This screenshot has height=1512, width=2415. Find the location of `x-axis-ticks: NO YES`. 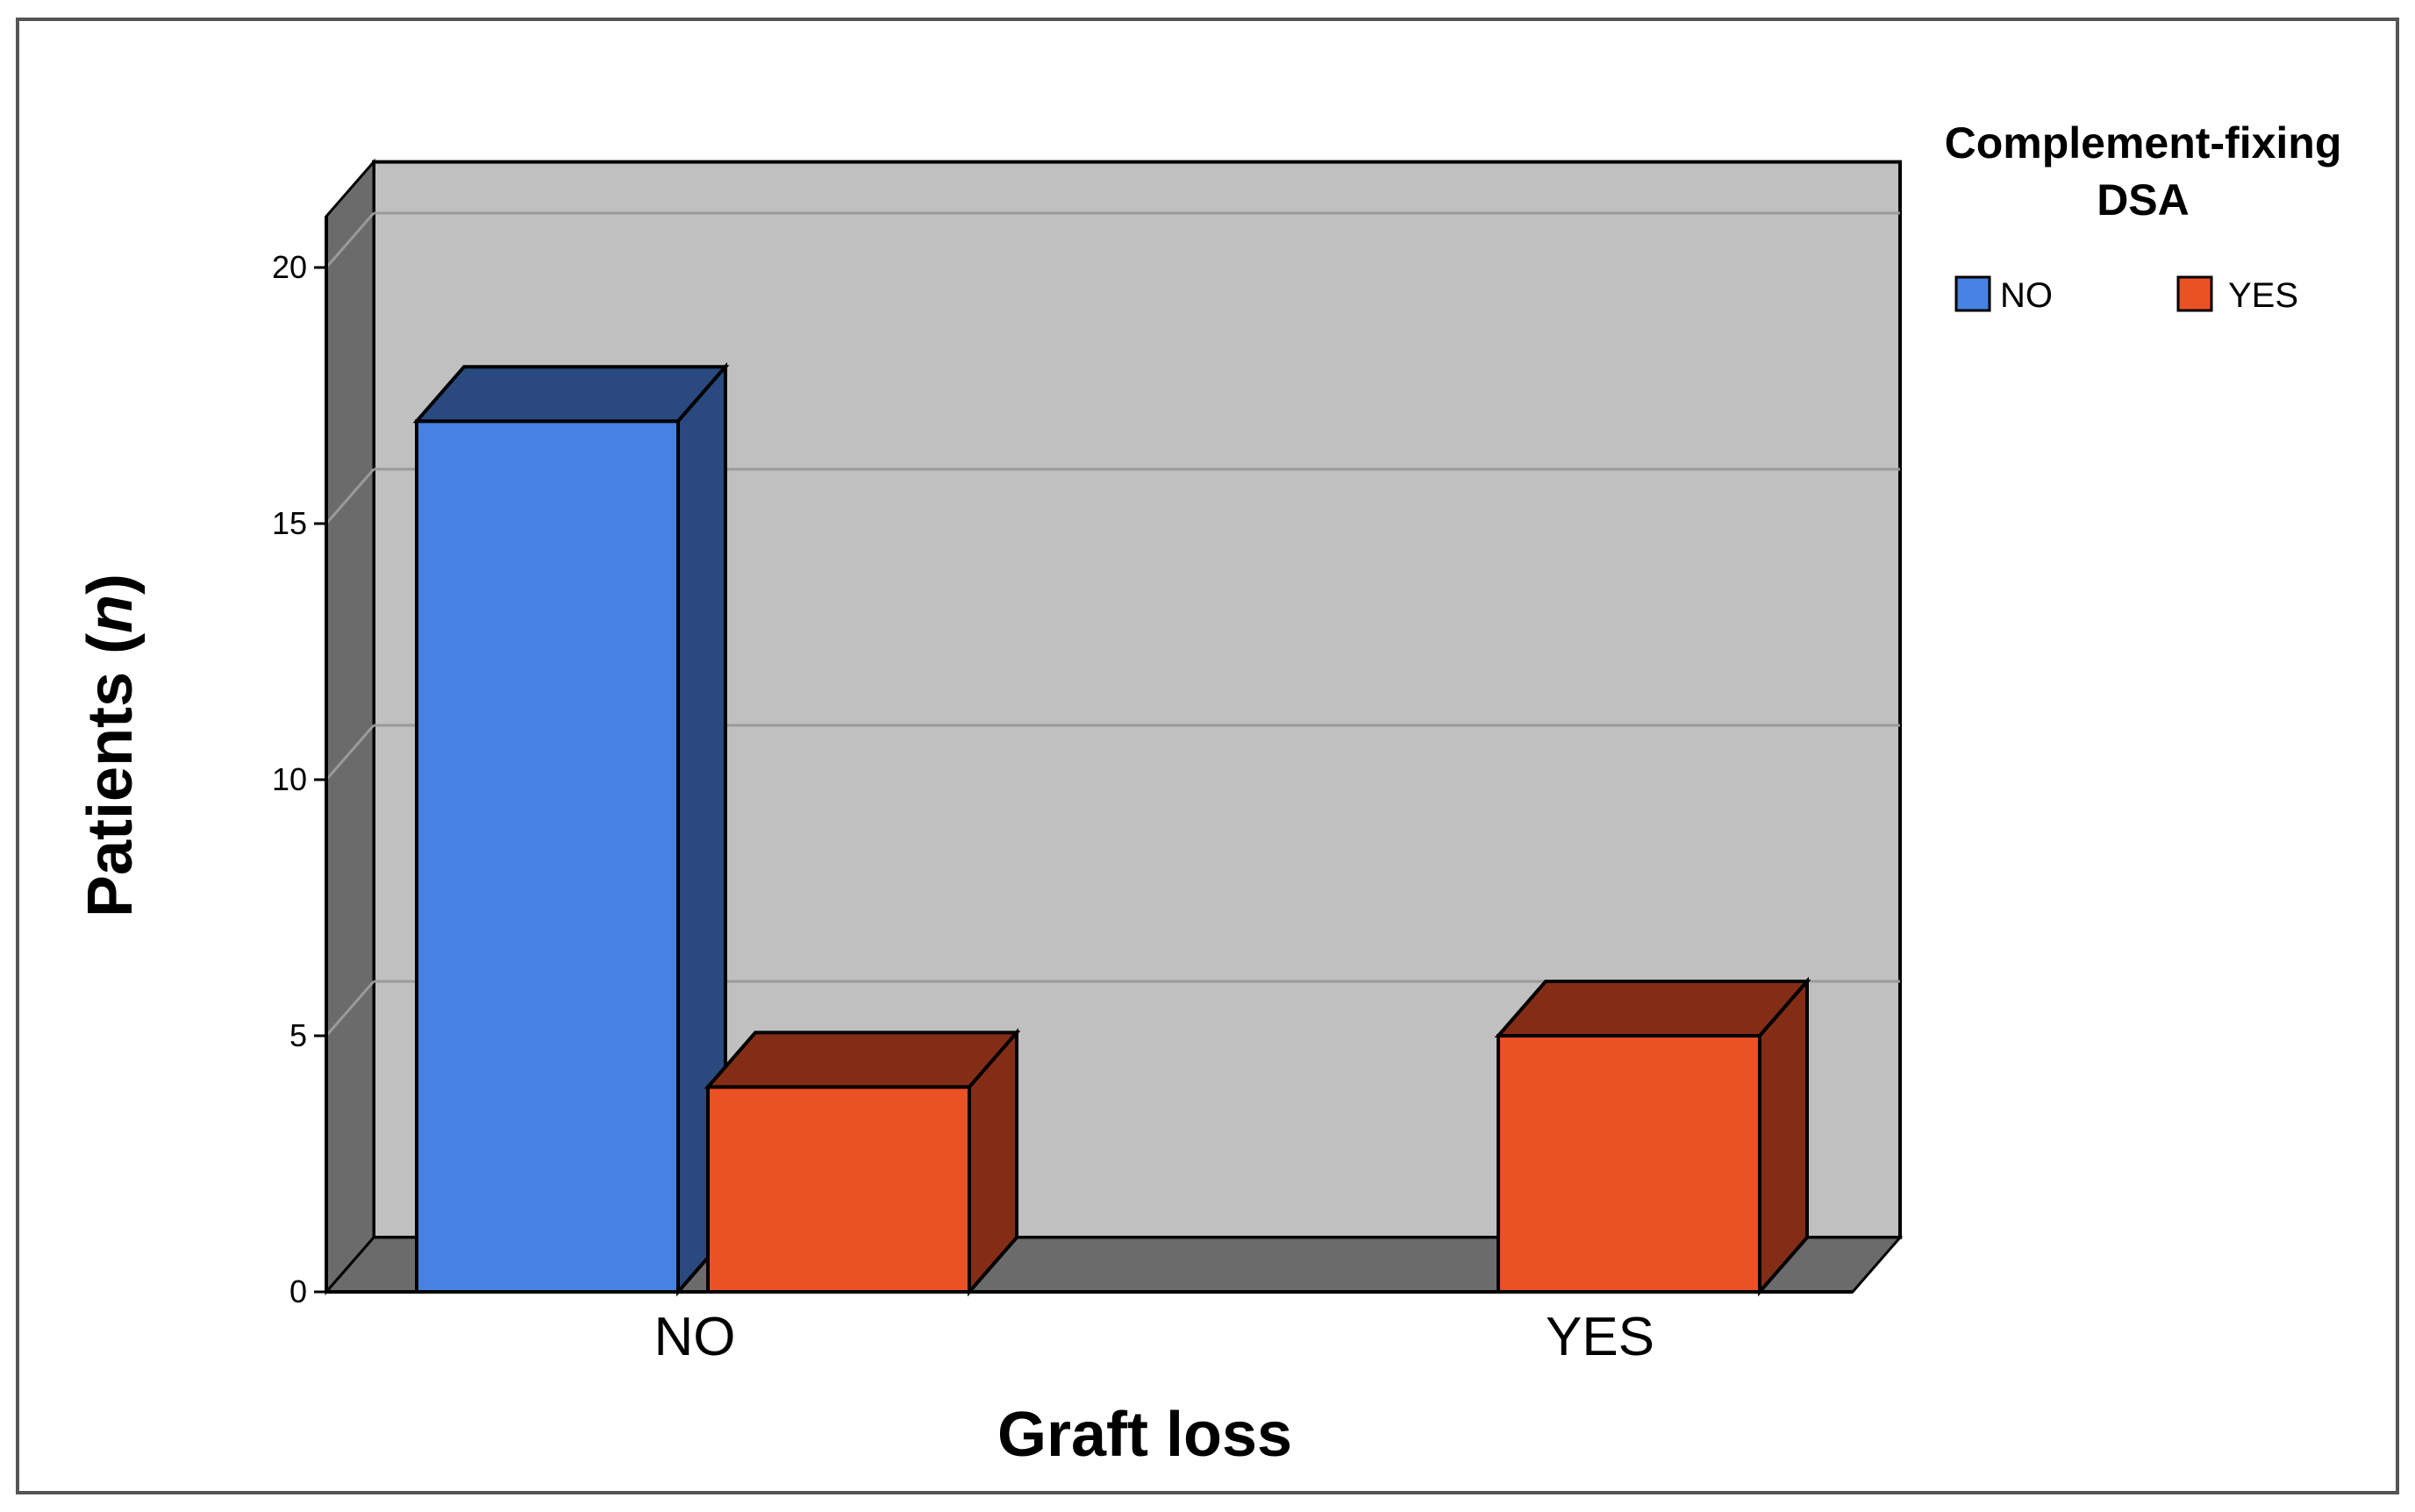

x-axis-ticks: NO YES is located at coordinates (1155, 1337).